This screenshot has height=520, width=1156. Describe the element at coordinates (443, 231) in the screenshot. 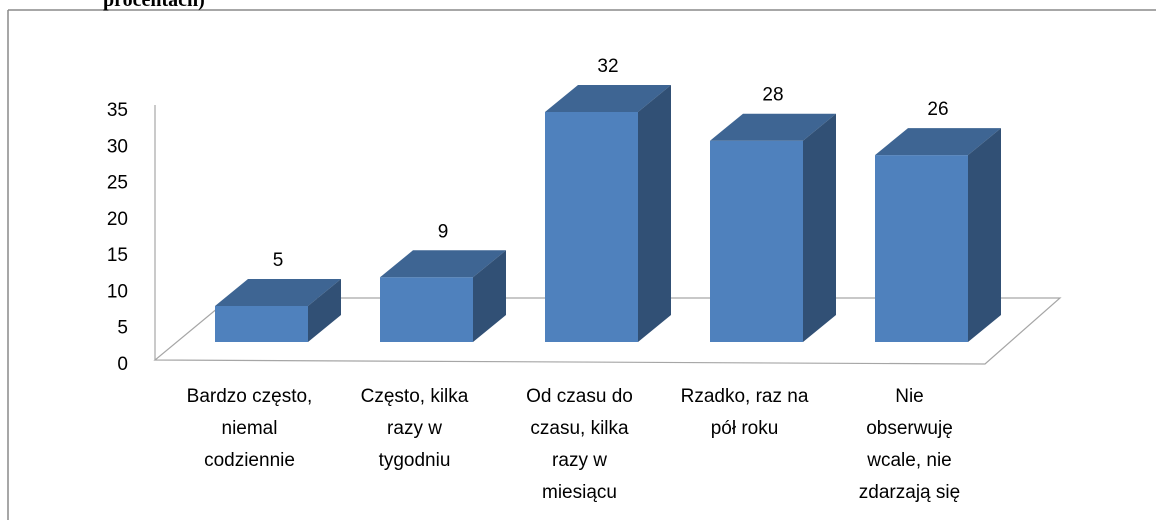

I see `value-label: 9` at that location.